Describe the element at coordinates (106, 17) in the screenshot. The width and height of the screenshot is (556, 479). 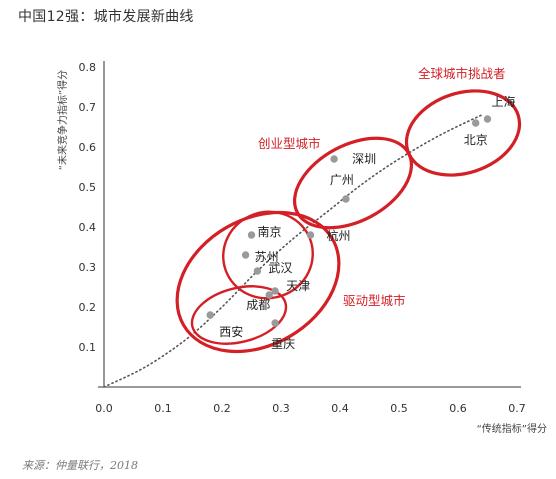
I see `chart-title: 中国12强：城市发展新曲线` at that location.